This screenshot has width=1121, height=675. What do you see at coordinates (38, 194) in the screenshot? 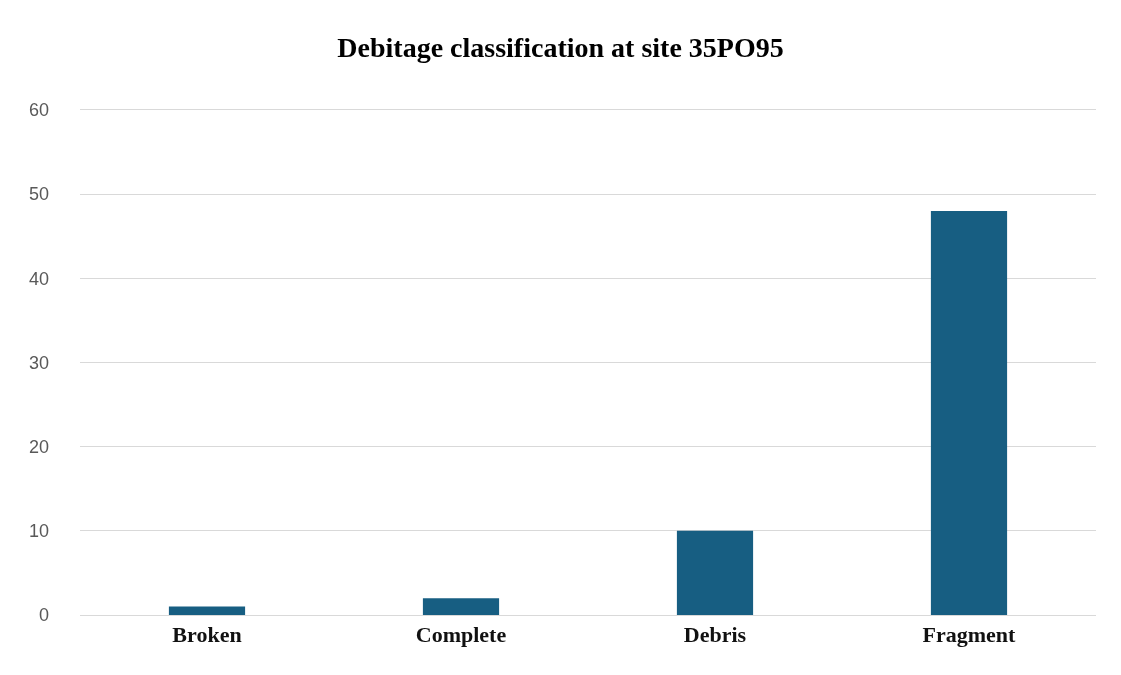
I see `y-tick-label: 50` at bounding box center [38, 194].